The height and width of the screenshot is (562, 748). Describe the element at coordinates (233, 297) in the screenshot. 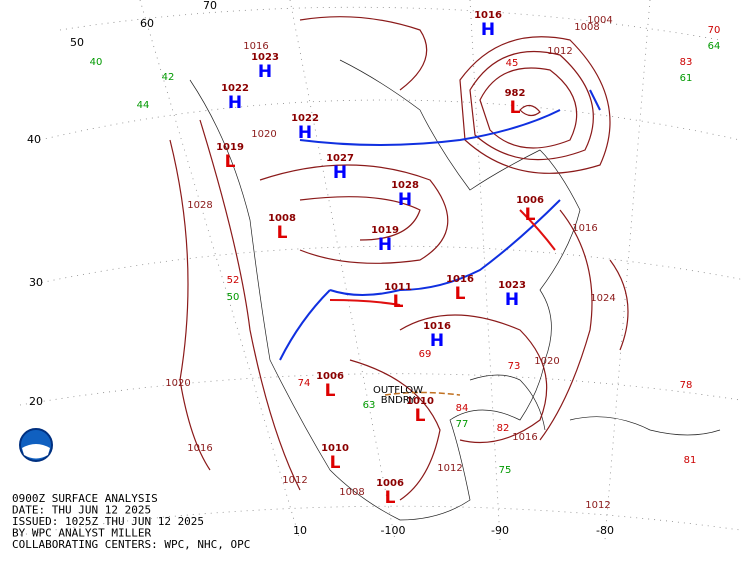

I see `station-value: 50` at that location.